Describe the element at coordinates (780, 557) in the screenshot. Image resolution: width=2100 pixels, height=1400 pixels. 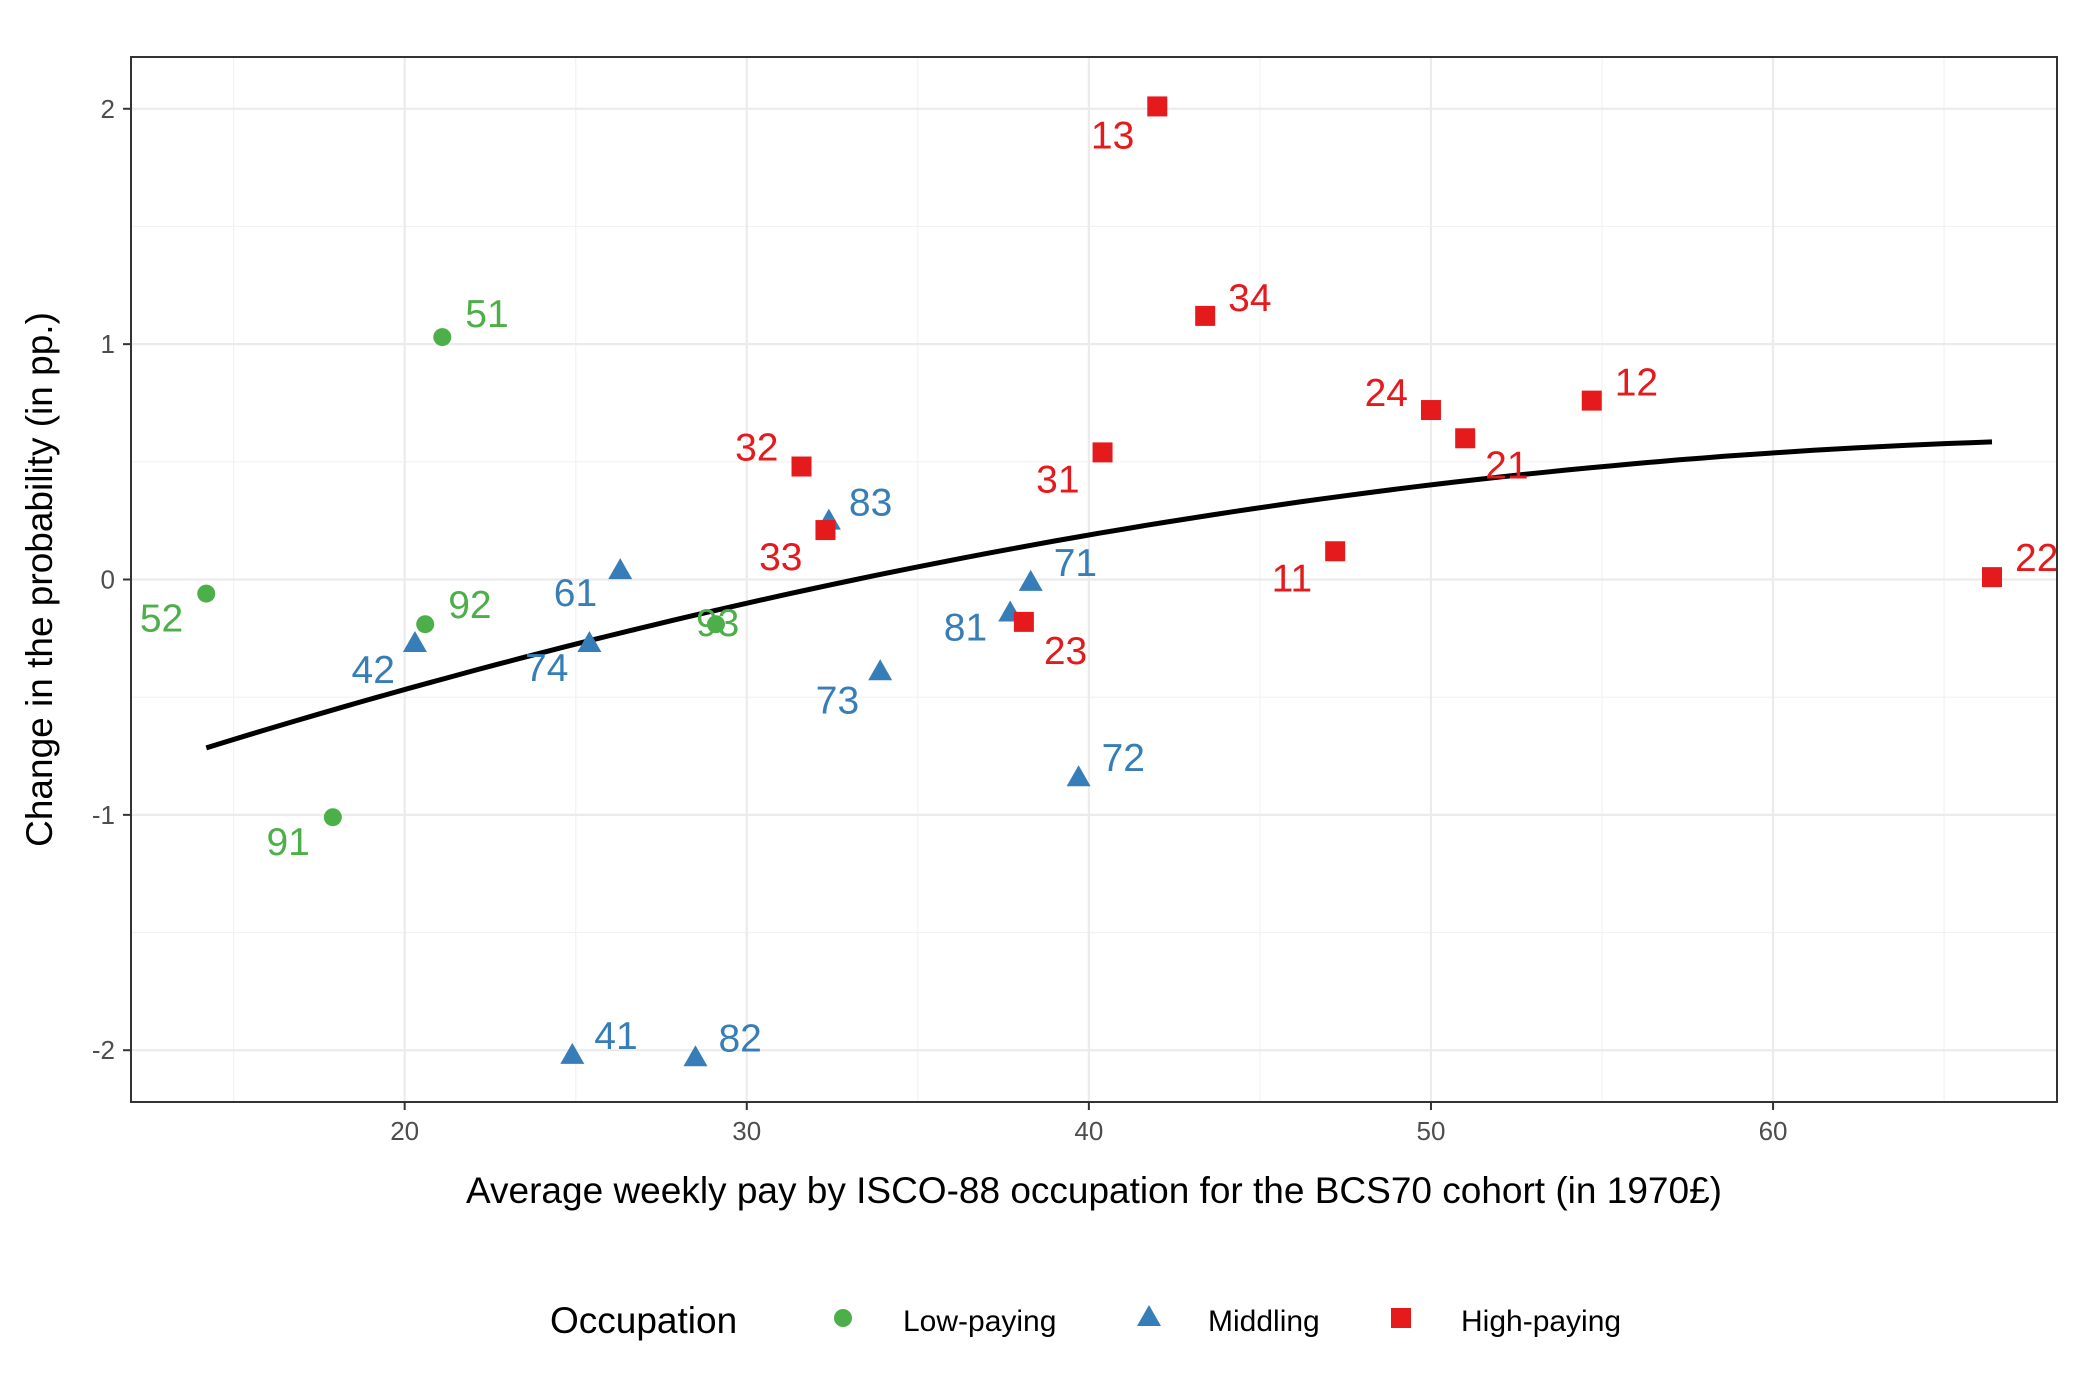
I see `point-label-33: 33` at that location.